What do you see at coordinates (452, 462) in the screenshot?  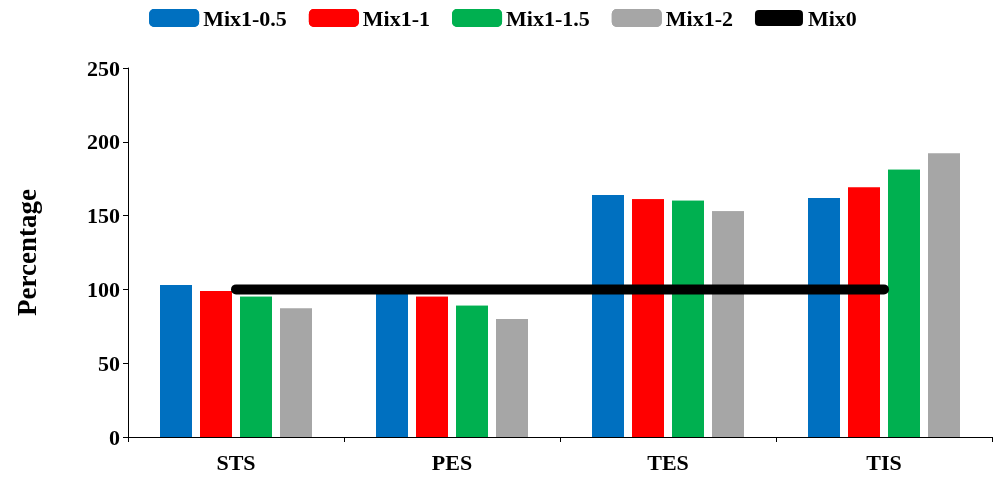 I see `x-tick-label: PES` at bounding box center [452, 462].